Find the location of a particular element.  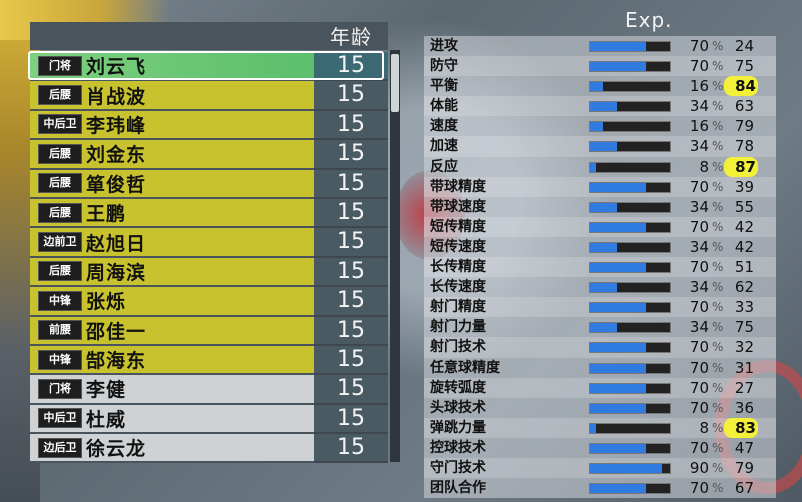

player-name-cell: 中锋 郜海东 is located at coordinates (172, 360).